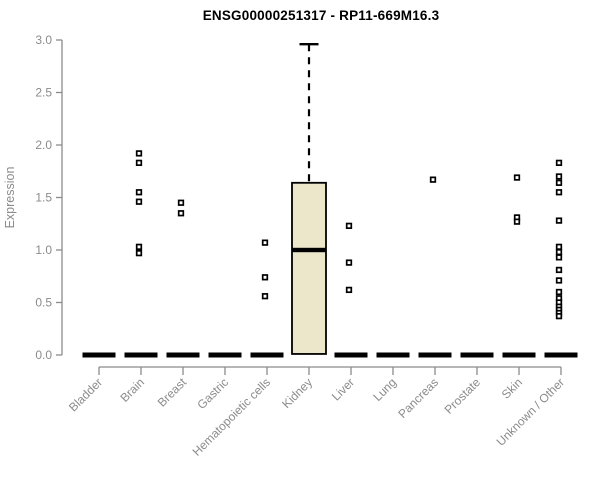 The image size is (600, 500). I want to click on y-tick-label: 0.0, so click(43, 355).